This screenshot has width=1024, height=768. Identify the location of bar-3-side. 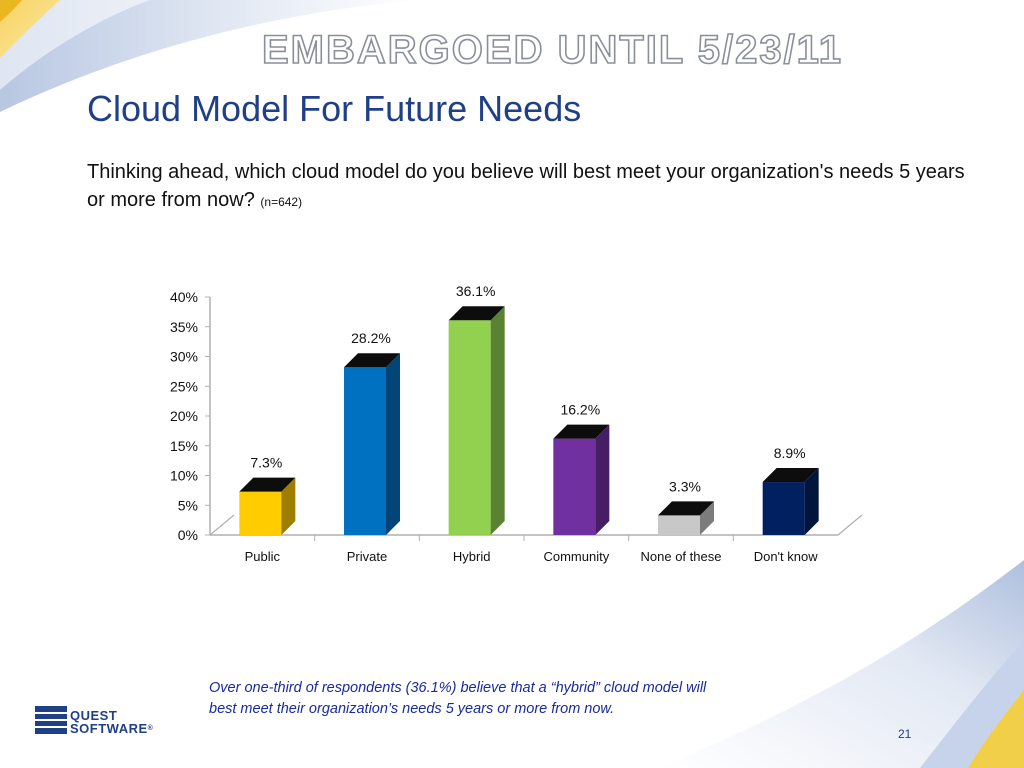
(602, 479).